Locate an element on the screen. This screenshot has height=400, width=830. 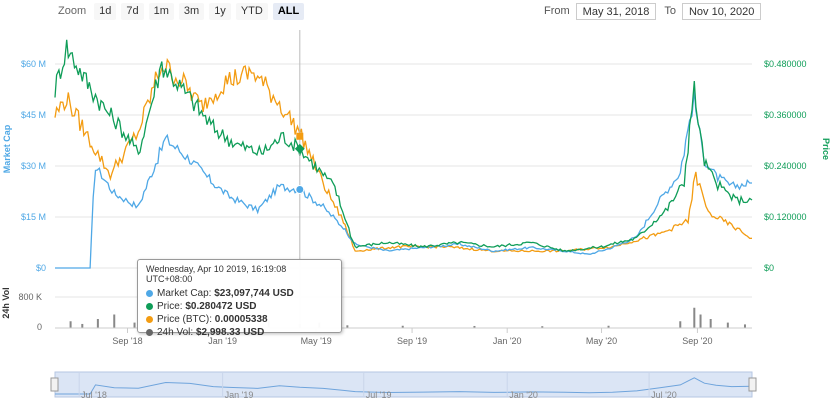
tooltip-value: $23,097,744 USD is located at coordinates (254, 293).